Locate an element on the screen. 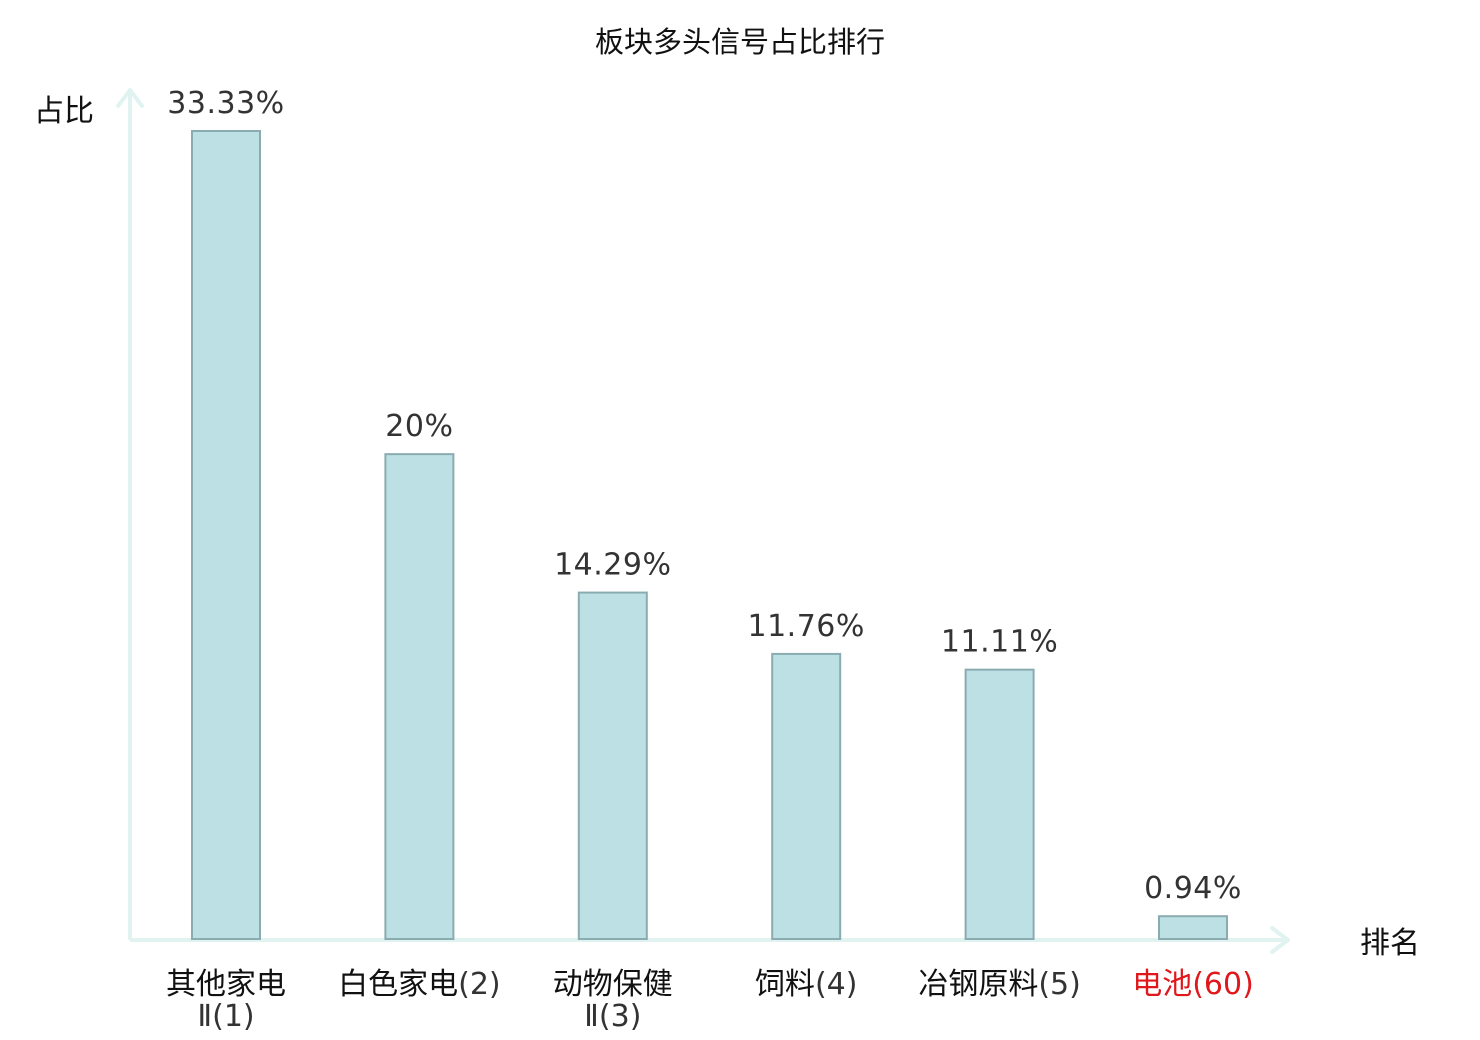 The height and width of the screenshot is (1040, 1480). data-label: 33.33% is located at coordinates (225, 103).